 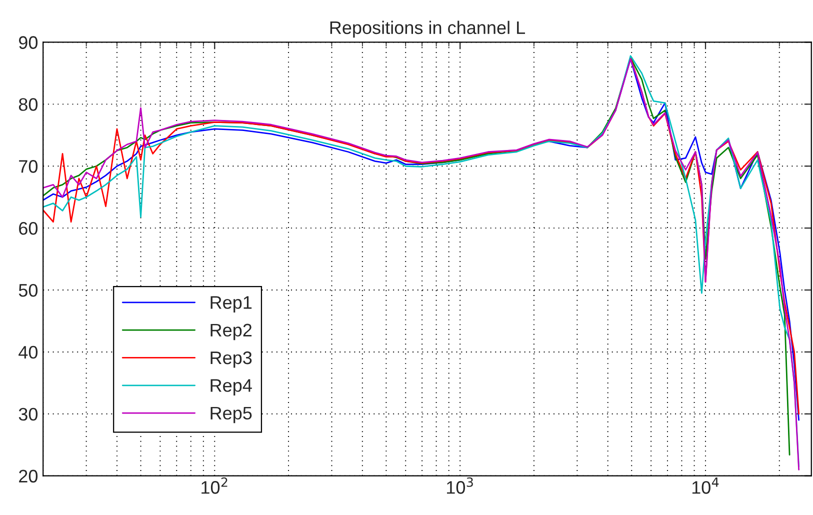 I want to click on x-tick-label: 10$^{2}$, so click(x=215, y=485).